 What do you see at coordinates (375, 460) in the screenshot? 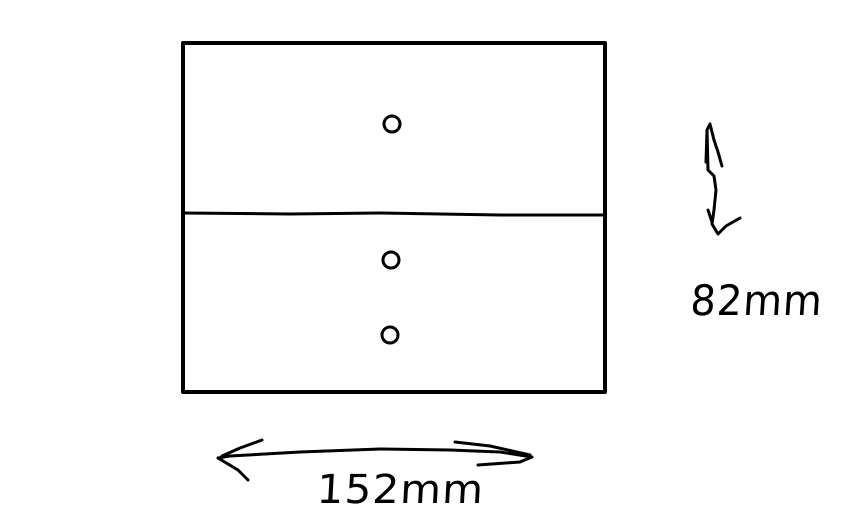
I see `width-arrow` at bounding box center [375, 460].